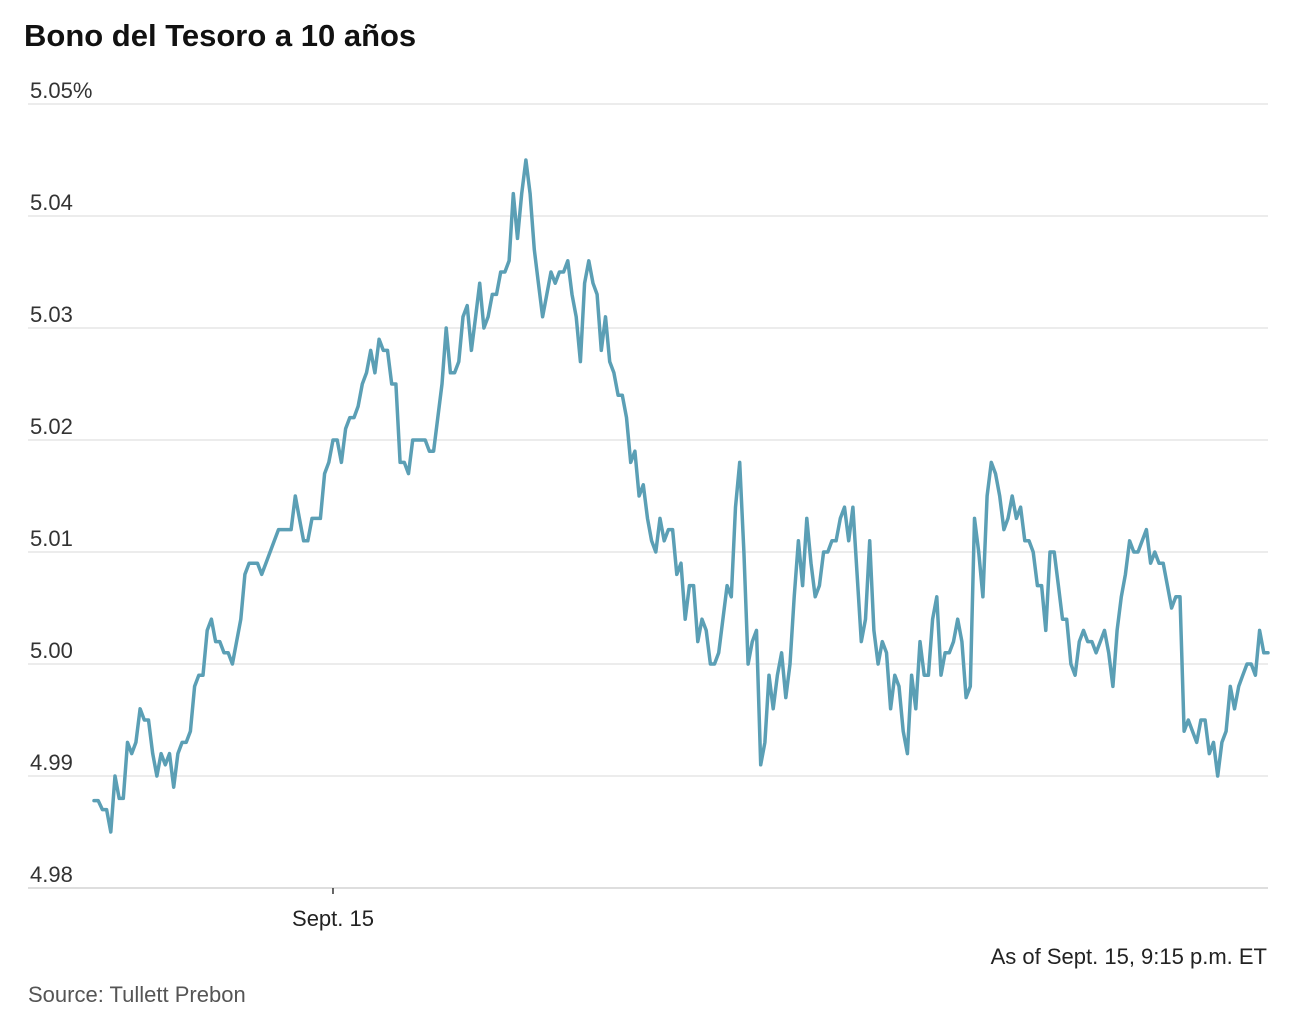 This screenshot has width=1315, height=1020. What do you see at coordinates (51, 650) in the screenshot?
I see `y-tick-label: 5.00` at bounding box center [51, 650].